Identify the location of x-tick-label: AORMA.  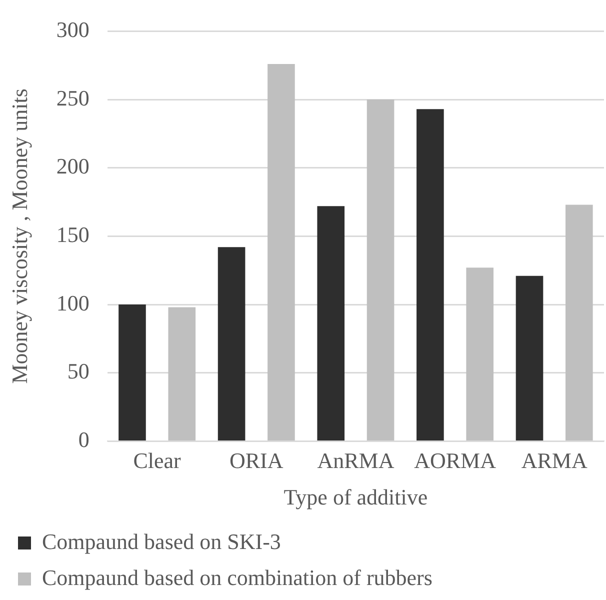
(455, 461).